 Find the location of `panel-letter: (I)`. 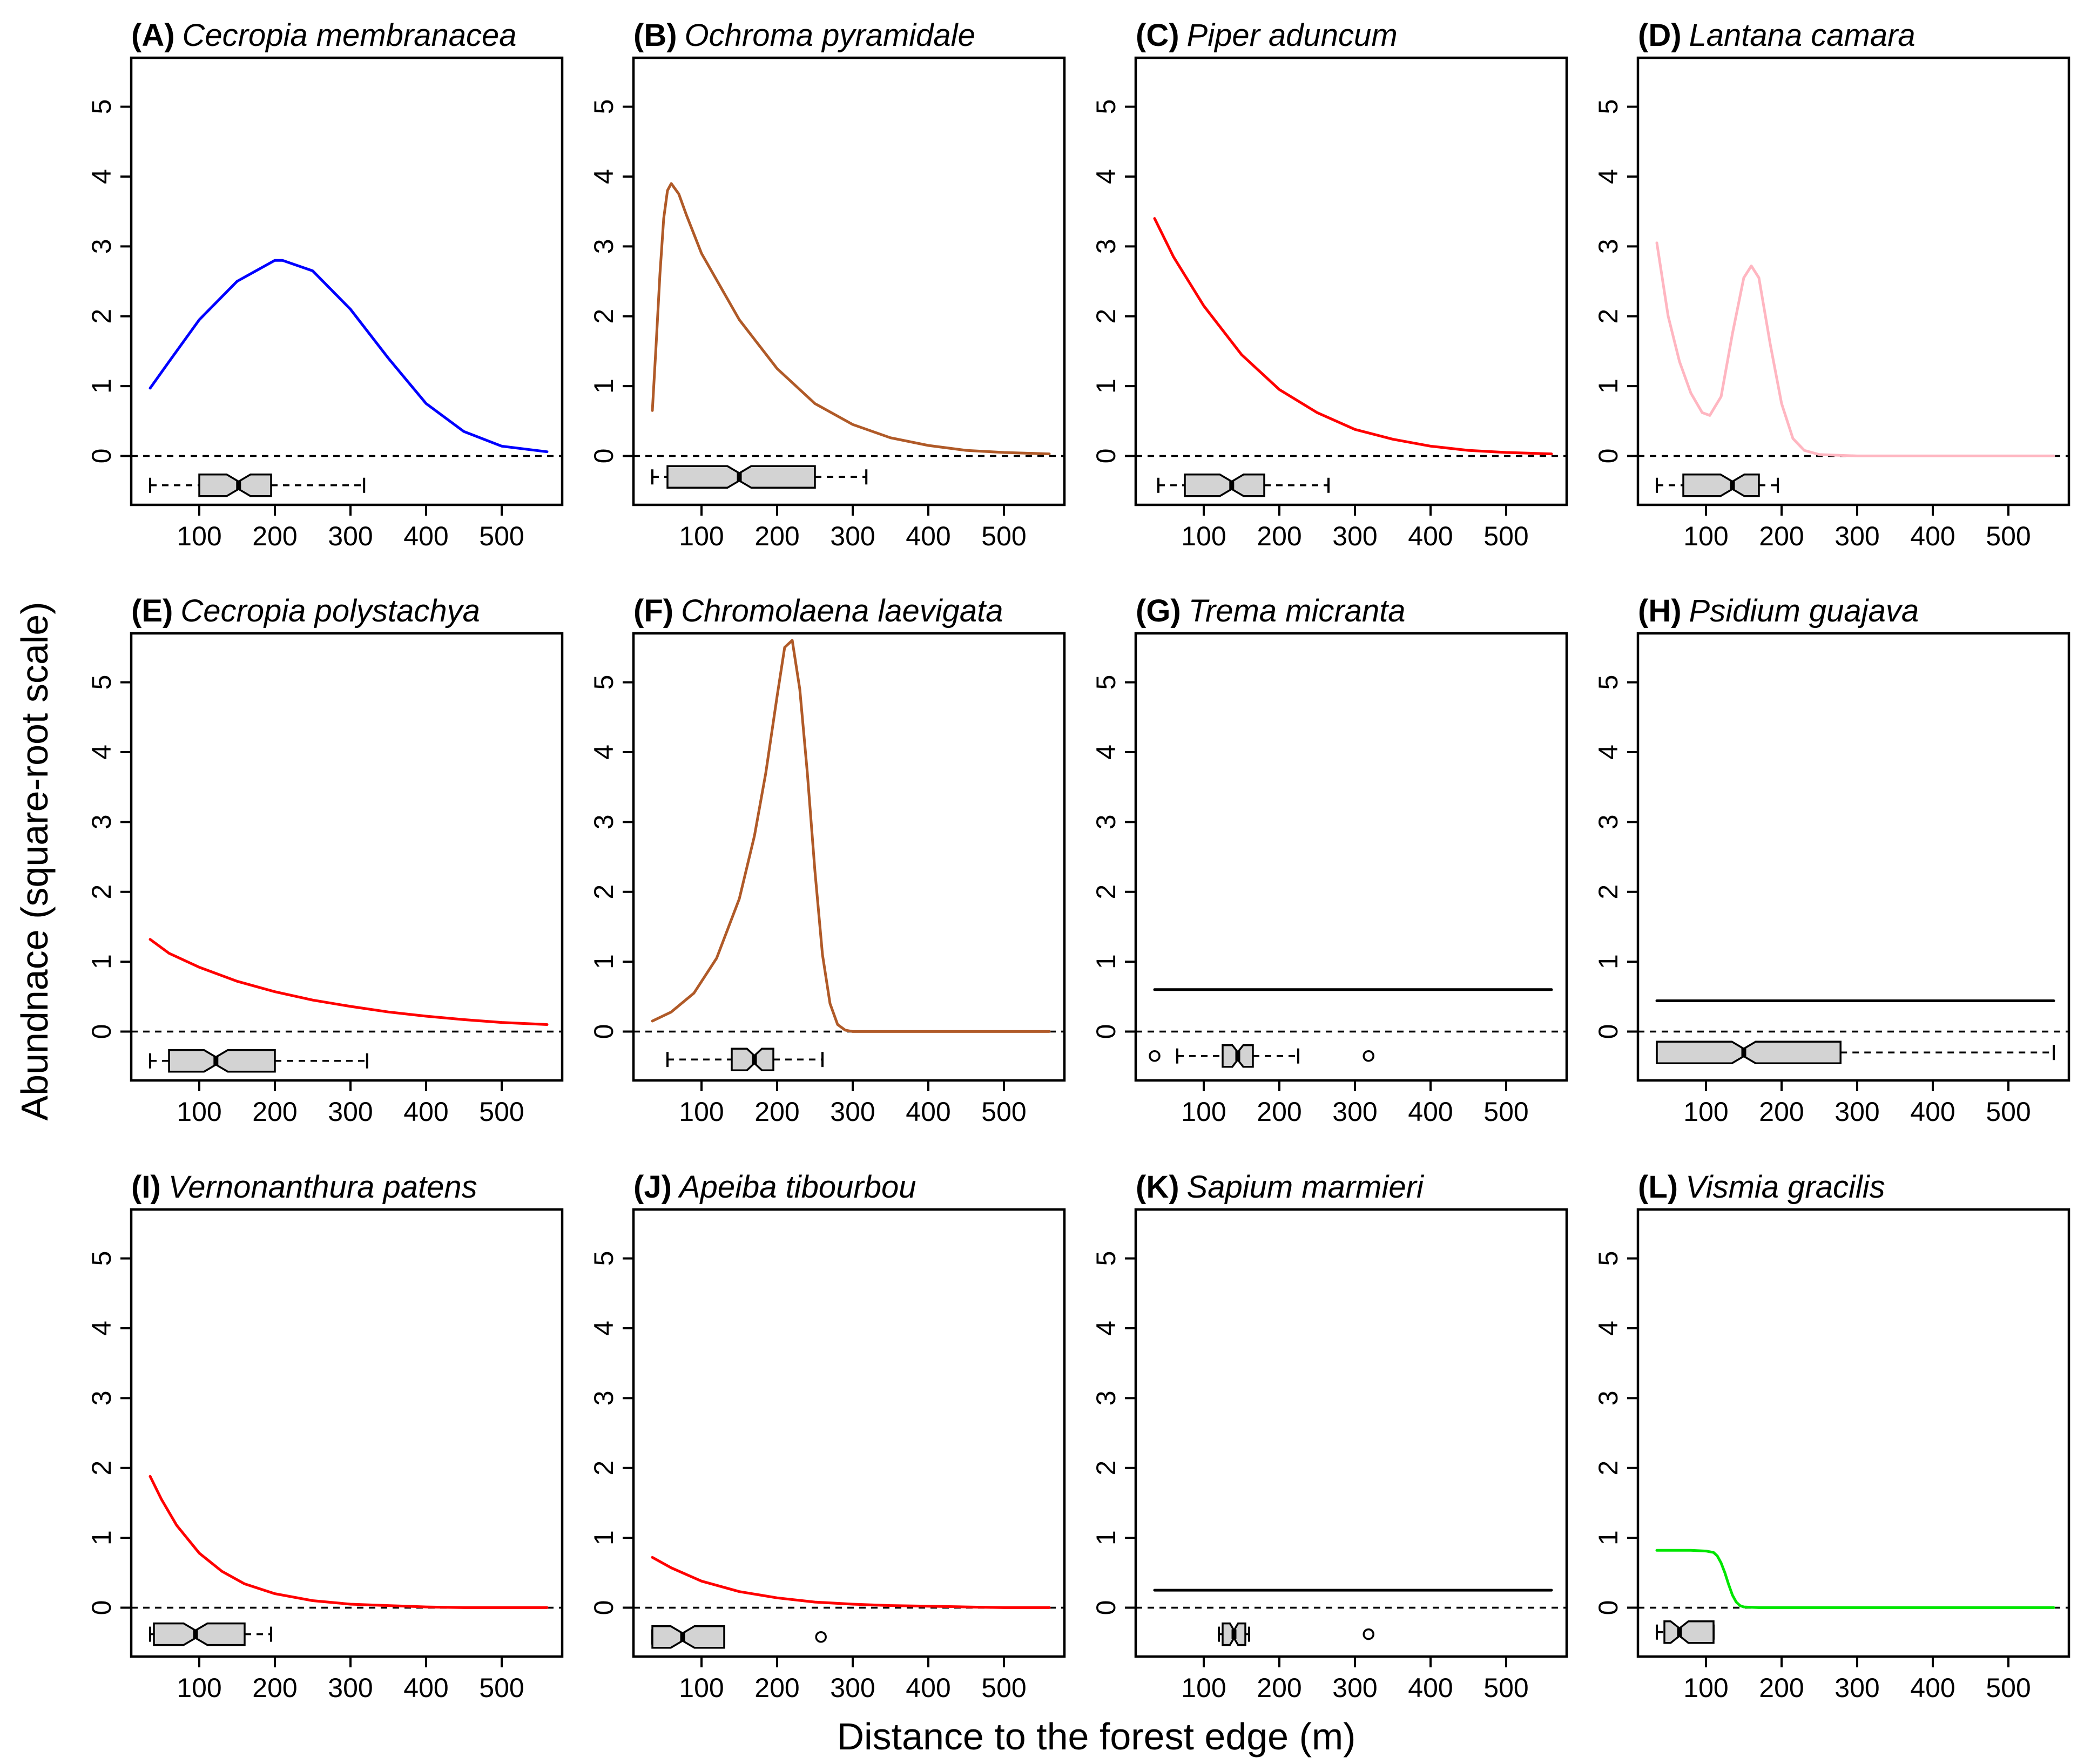

panel-letter: (I) is located at coordinates (146, 1187).